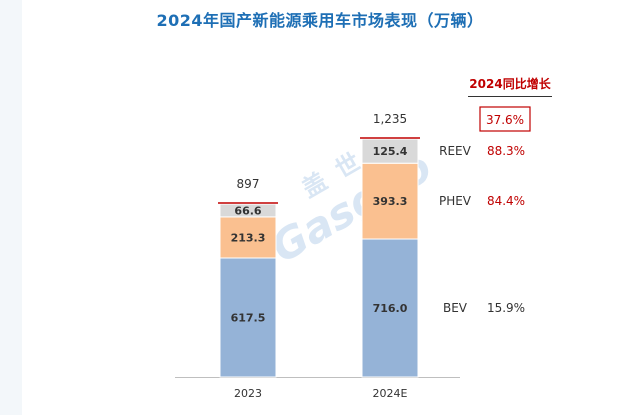 The height and width of the screenshot is (415, 640). What do you see at coordinates (248, 237) in the screenshot?
I see `data-label-phev-2023: 213.3` at bounding box center [248, 237].